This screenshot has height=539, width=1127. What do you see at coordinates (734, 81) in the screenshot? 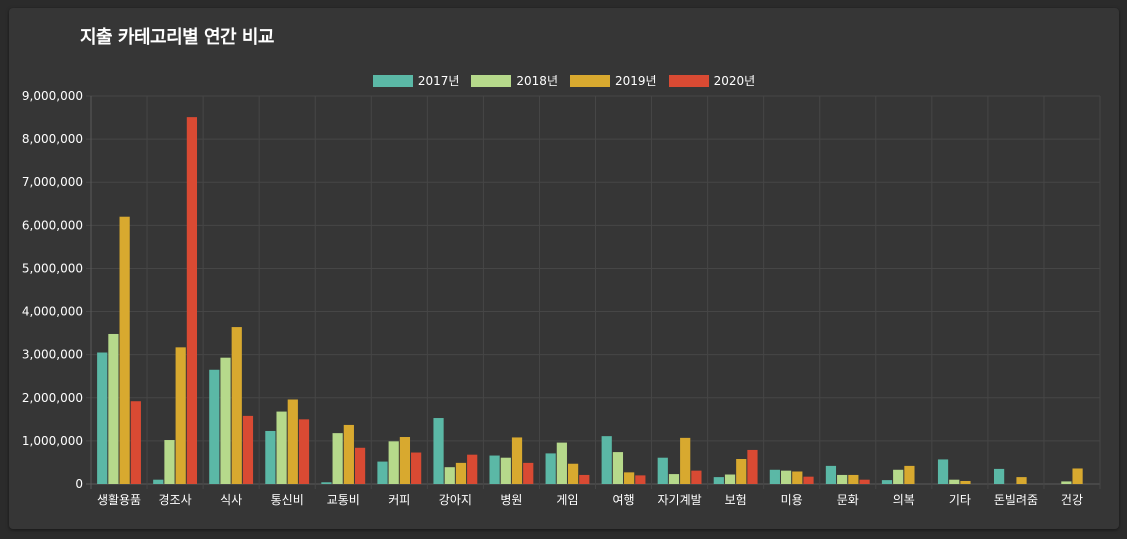
I see `legend-label: 2020년` at bounding box center [734, 81].